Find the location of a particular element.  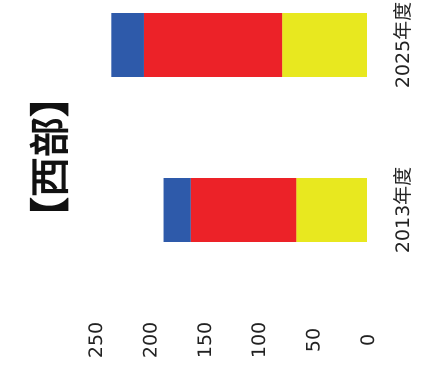

value-axis-ticks: 0 50 100 150 200 250 is located at coordinates (232, 340).